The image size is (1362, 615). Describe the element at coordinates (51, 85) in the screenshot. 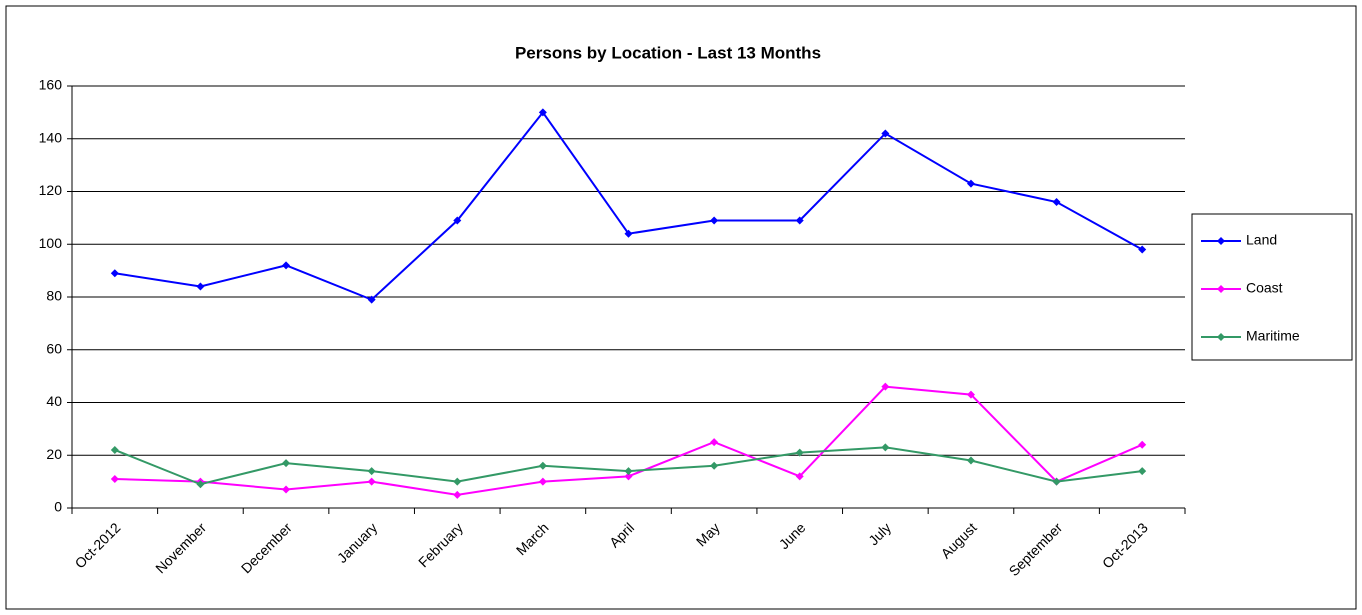

I see `y-tick-label: 160` at that location.